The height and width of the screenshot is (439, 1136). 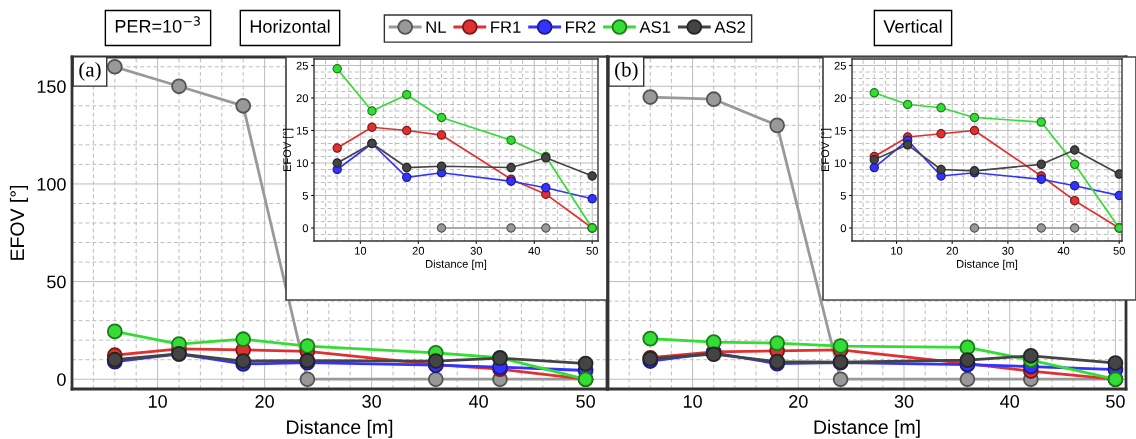 I want to click on annotation: (b), so click(x=626, y=71).